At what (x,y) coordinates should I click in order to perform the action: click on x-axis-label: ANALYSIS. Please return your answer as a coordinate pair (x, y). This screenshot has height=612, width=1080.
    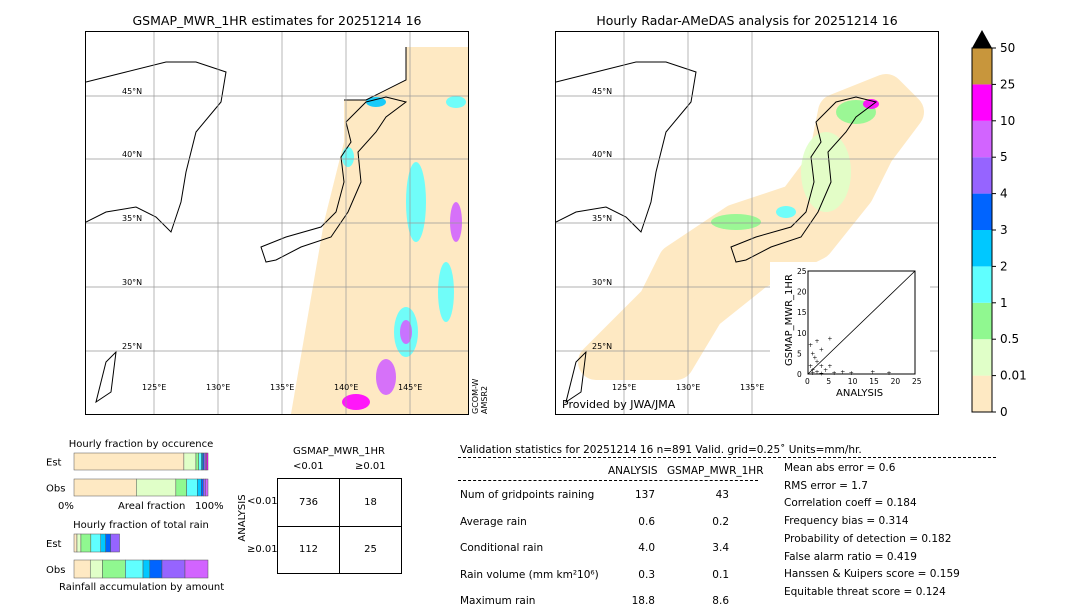
    Looking at the image, I should click on (859, 393).